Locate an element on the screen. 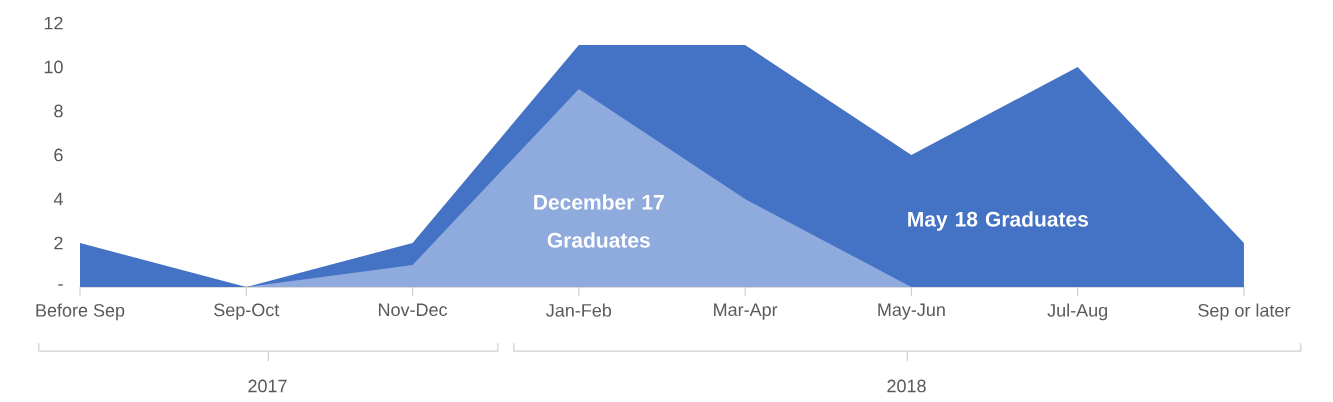  x-tick-label: Mar-Apr is located at coordinates (746, 311).